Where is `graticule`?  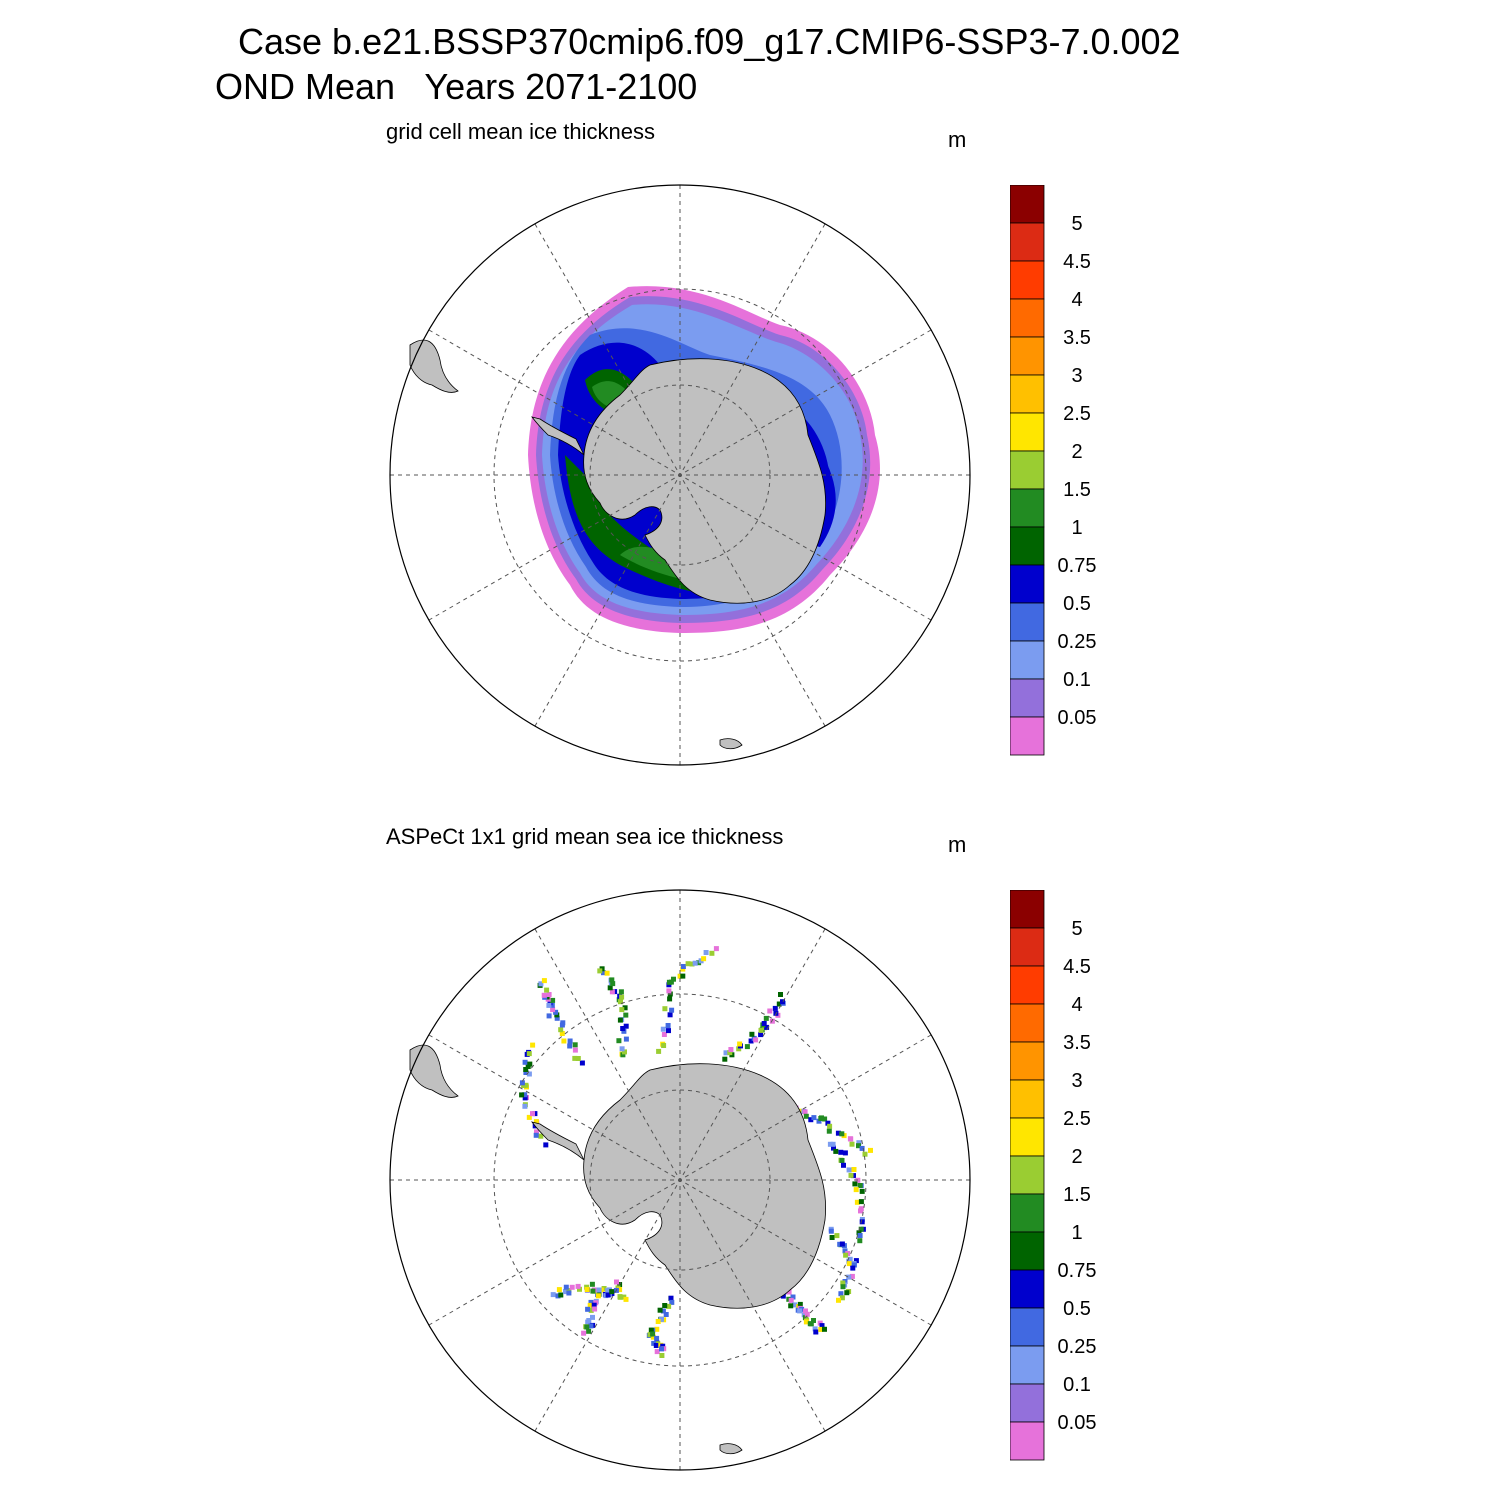 graticule is located at coordinates (680, 1180).